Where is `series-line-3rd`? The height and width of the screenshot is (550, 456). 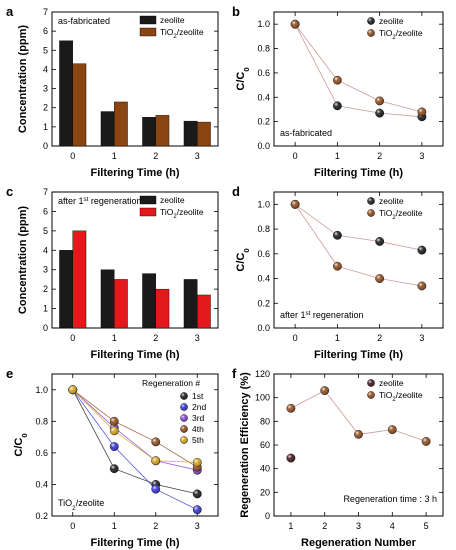
series-line-3rd is located at coordinates (135, 430).